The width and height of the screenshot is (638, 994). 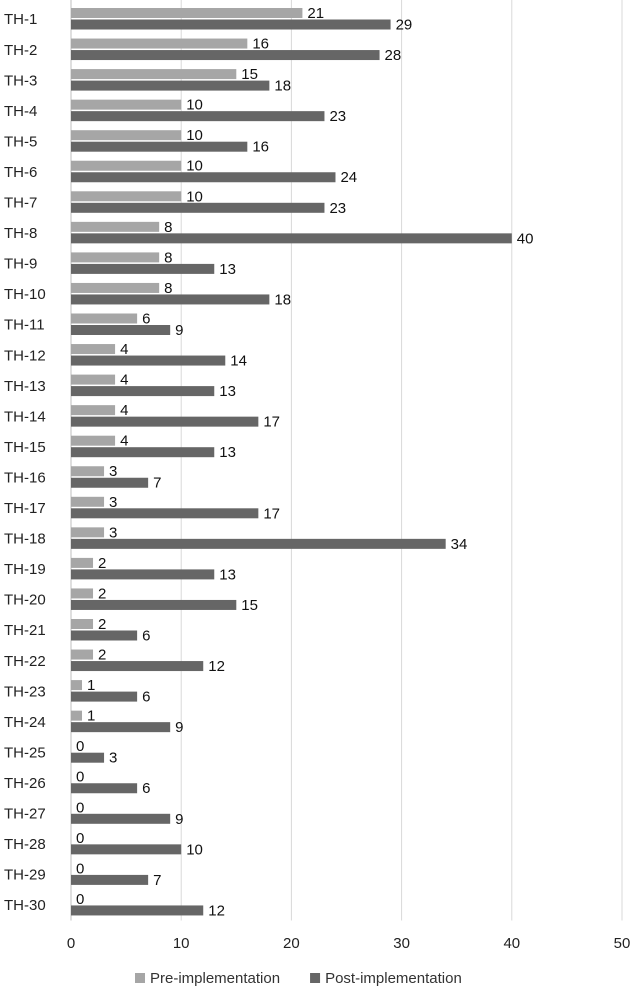 I want to click on legend-swatch-pre, so click(x=140, y=978).